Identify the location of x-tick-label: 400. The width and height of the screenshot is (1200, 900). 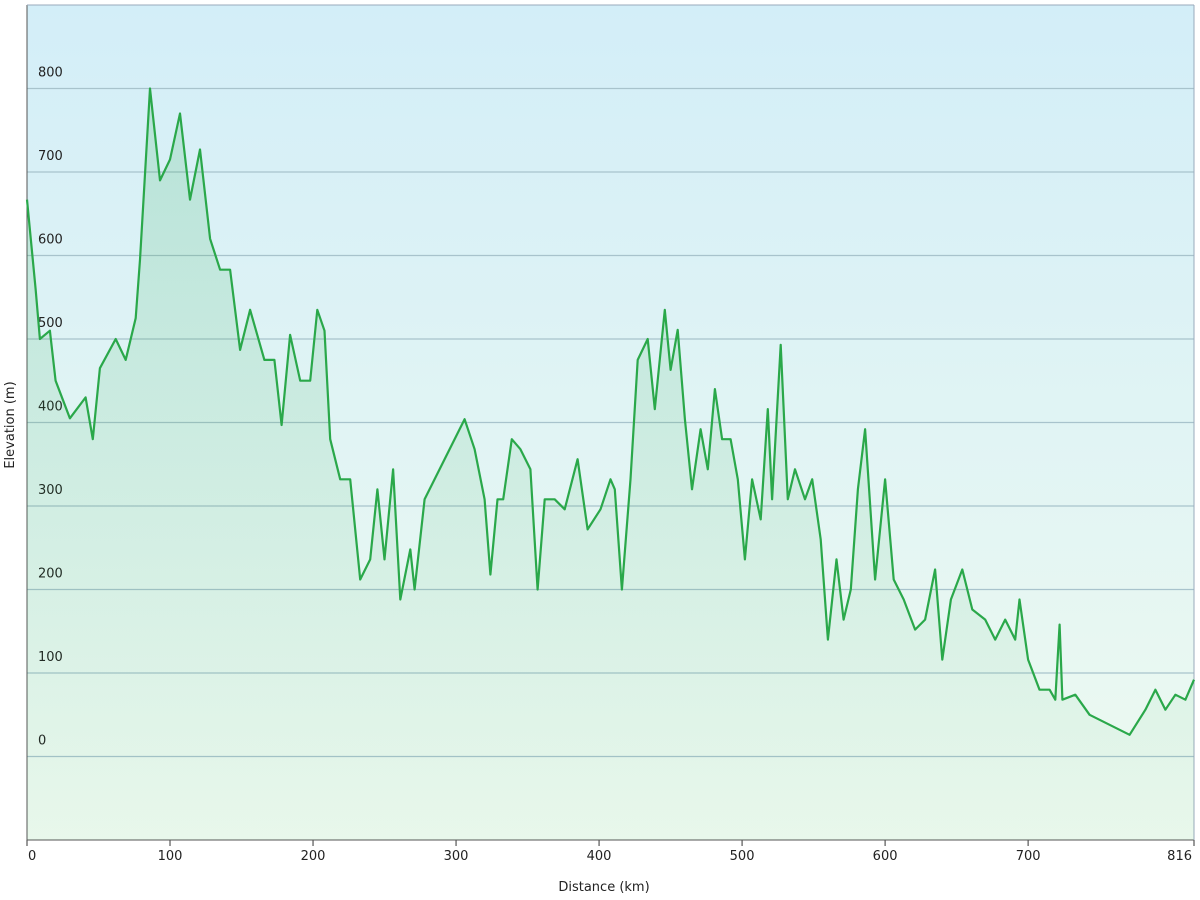
(599, 856).